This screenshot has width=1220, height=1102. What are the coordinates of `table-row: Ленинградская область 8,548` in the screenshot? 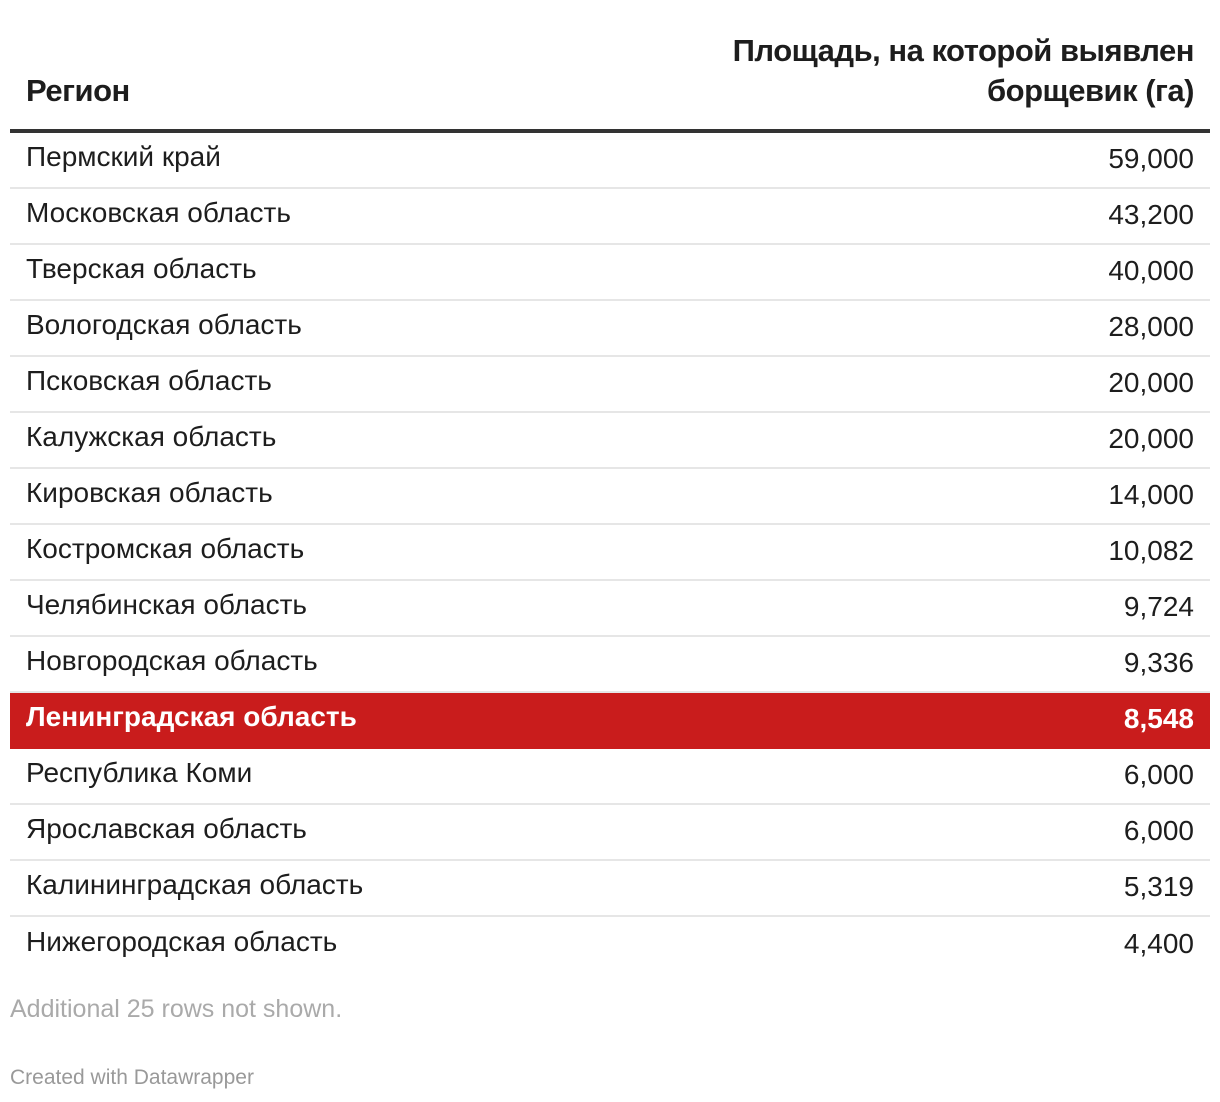 It's located at (610, 721).